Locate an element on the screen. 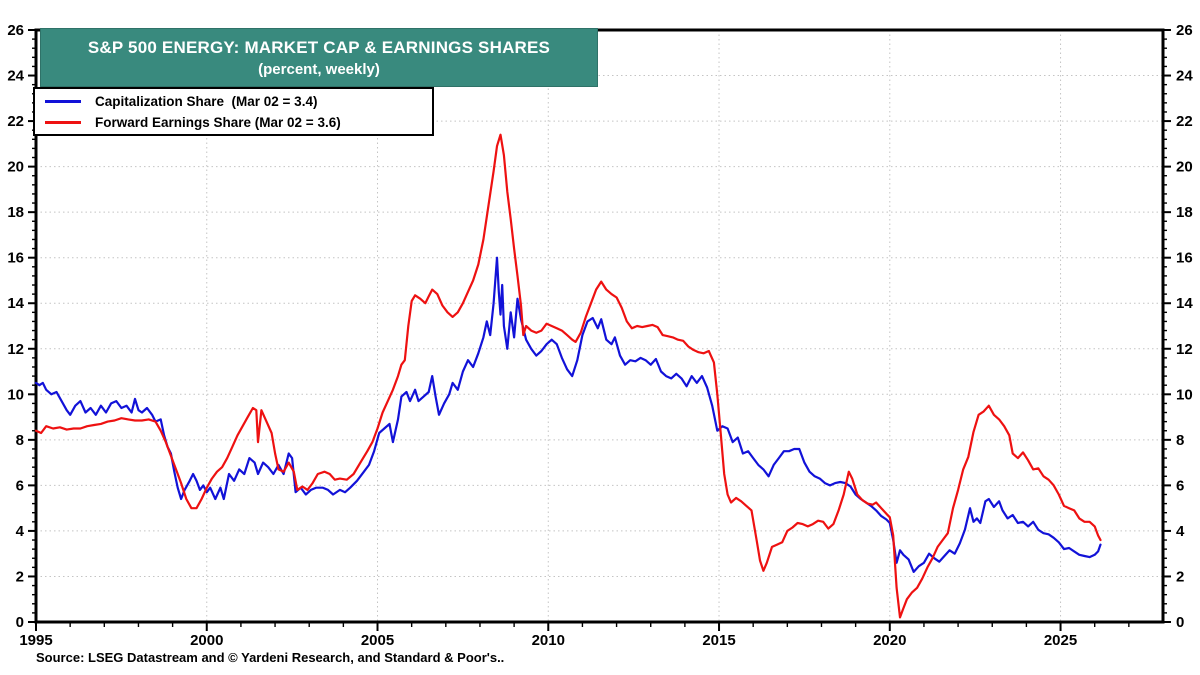  y-axis-label-left: 26 is located at coordinates (15, 30).